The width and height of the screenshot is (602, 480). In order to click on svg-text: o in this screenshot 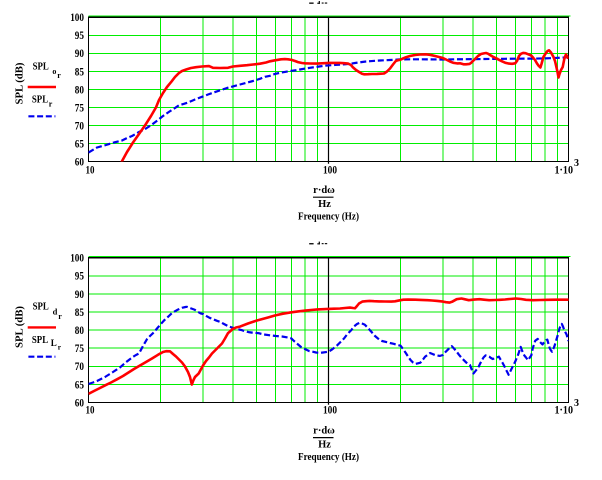, I will do `click(54, 71)`.